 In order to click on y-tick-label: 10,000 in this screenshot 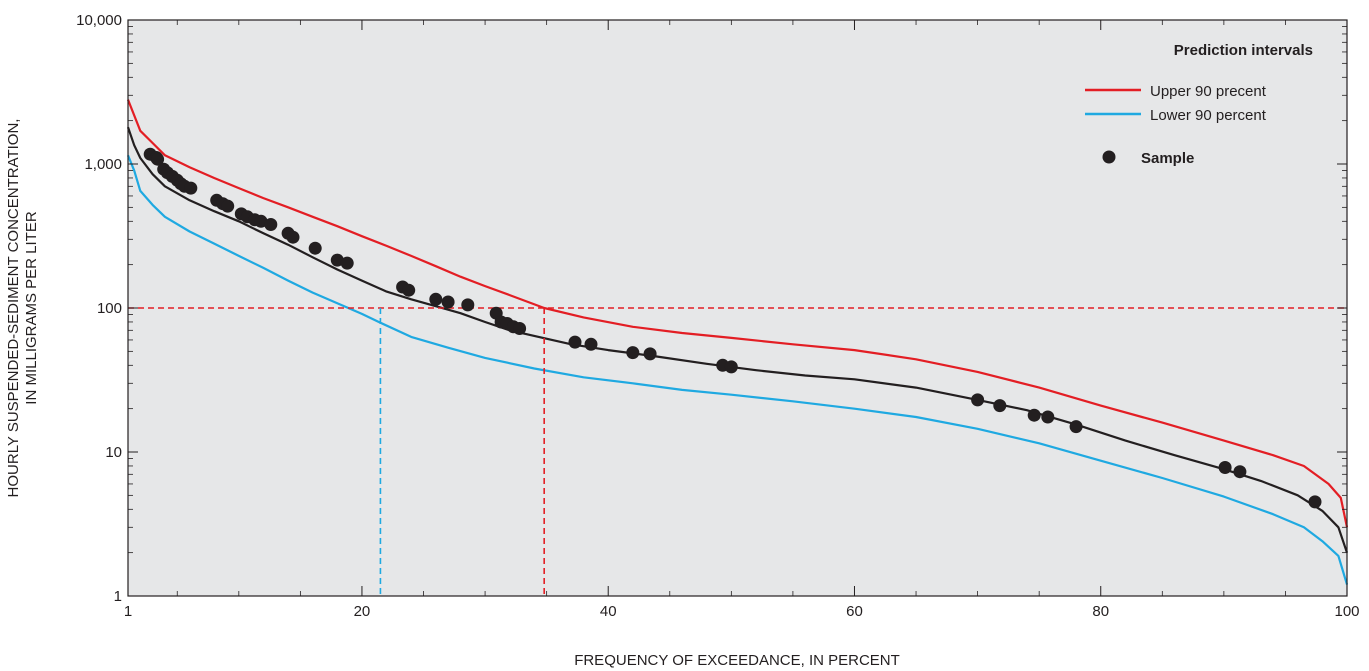, I will do `click(99, 20)`.